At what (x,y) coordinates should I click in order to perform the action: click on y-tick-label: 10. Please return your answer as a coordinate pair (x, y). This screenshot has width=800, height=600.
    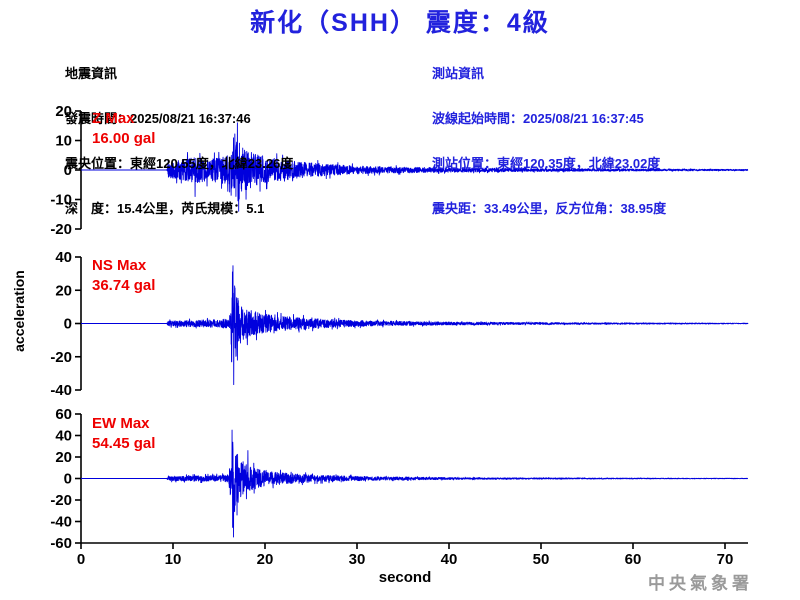
    Looking at the image, I should click on (63, 141).